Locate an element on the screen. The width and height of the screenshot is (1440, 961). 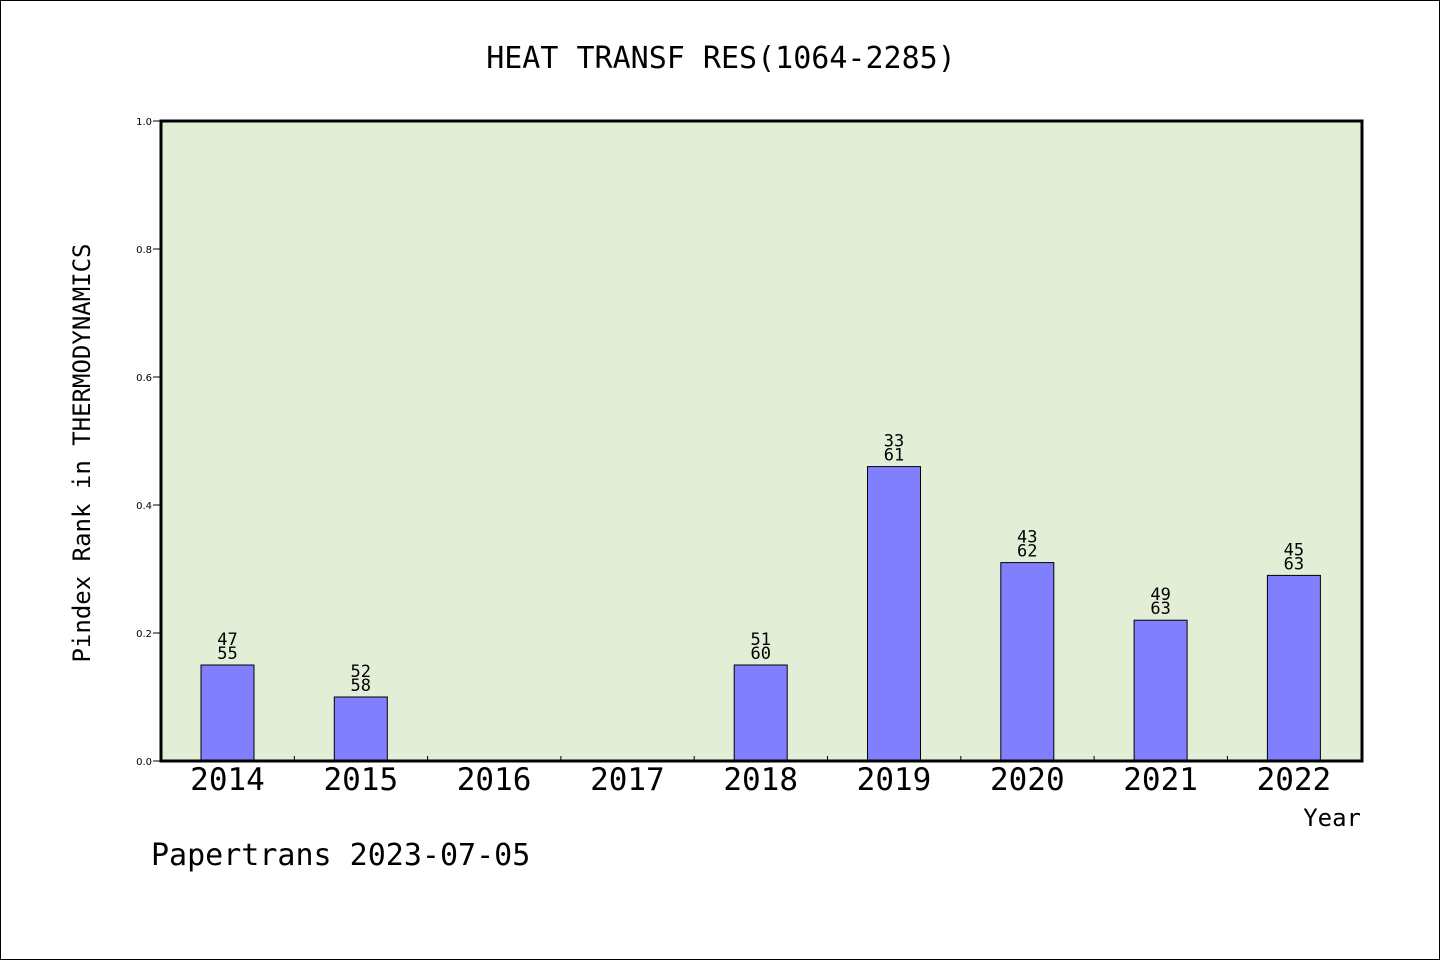
bar-label-bottom-2022: 63 is located at coordinates (1294, 564).